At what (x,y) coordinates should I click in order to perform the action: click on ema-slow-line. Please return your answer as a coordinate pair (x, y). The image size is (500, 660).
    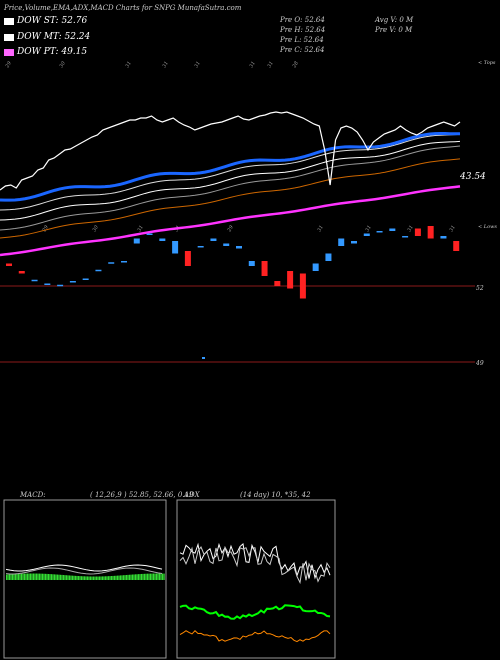
    Looking at the image, I should click on (230, 198).